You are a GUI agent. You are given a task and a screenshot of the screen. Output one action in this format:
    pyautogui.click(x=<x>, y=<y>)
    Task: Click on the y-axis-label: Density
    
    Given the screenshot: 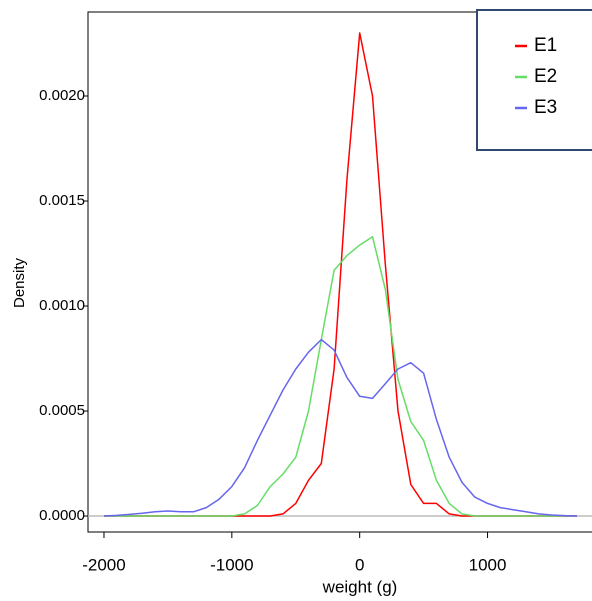 What is the action you would take?
    pyautogui.click(x=19, y=282)
    